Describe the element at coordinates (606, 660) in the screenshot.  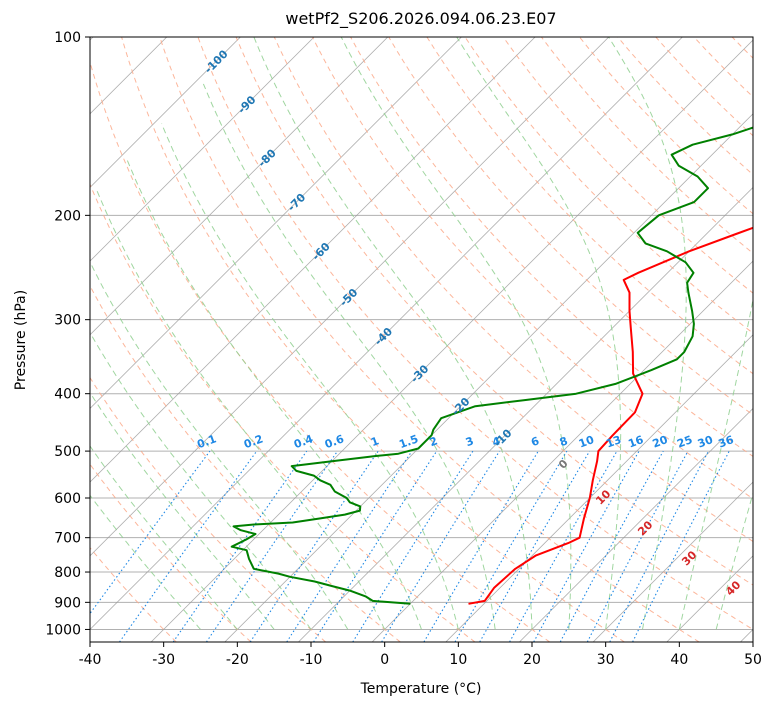
I see `x-tick-label: 30` at that location.